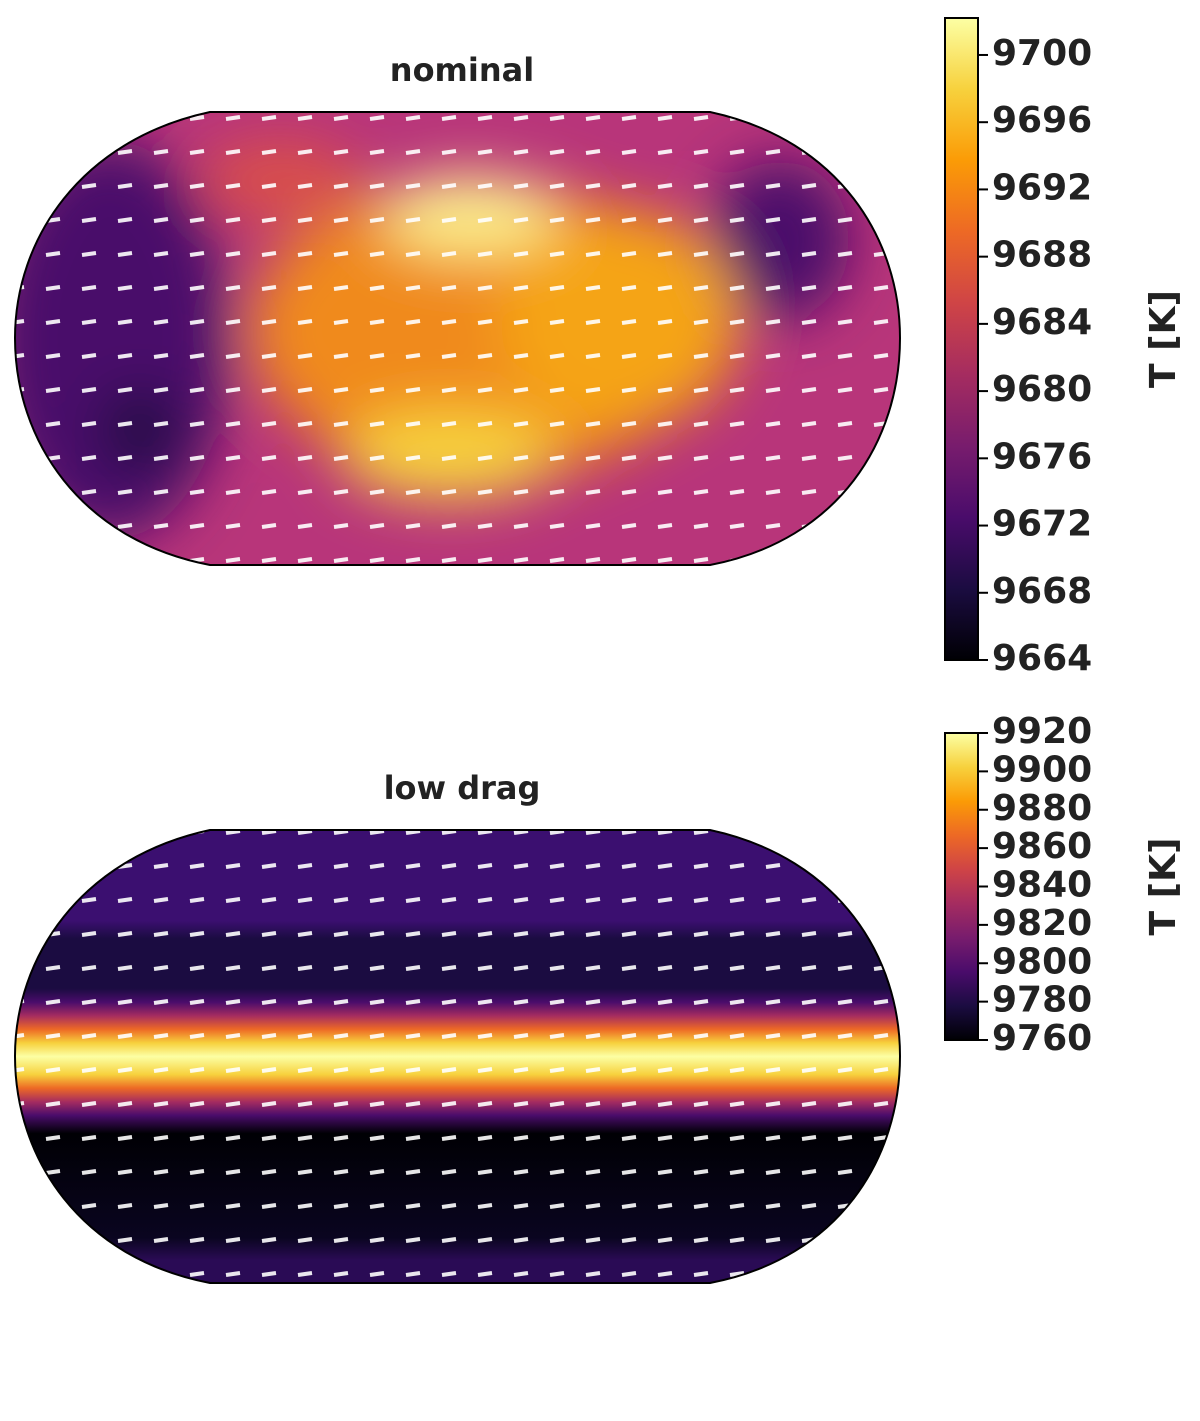 The height and width of the screenshot is (1421, 1200). I want to click on colorbar-tick-label: 9672, so click(1042, 524).